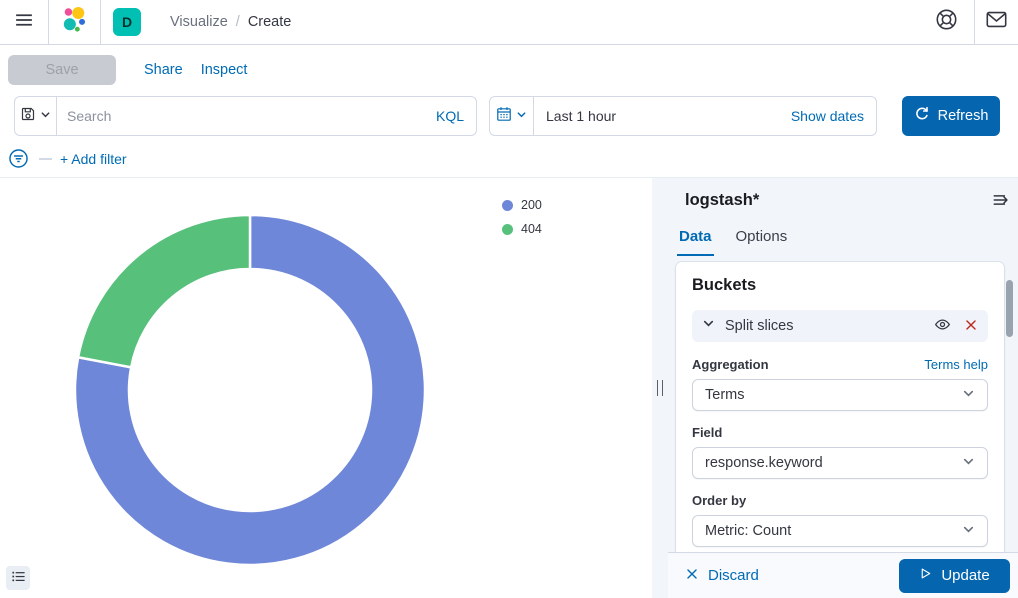 The height and width of the screenshot is (598, 1018). I want to click on index-pattern-title: logstash*, so click(722, 200).